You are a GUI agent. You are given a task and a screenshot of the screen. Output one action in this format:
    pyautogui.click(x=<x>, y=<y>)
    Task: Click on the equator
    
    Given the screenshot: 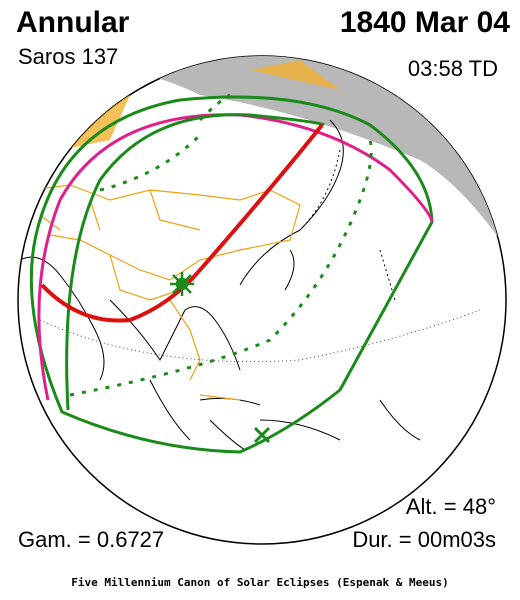 What is the action you would take?
    pyautogui.click(x=260, y=336)
    